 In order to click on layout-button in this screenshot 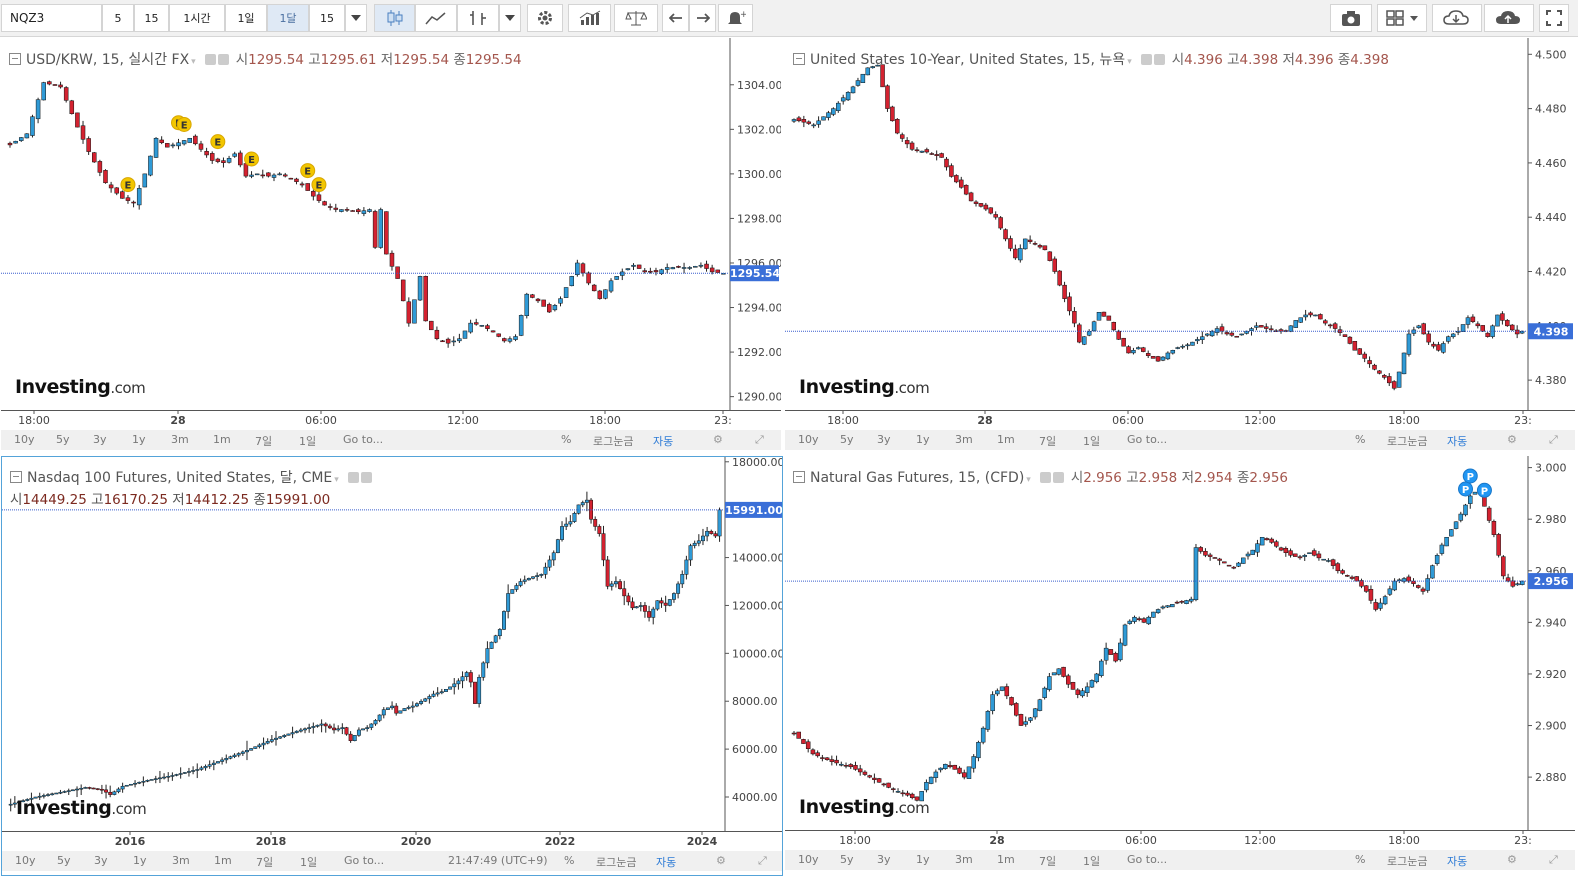, I will do `click(1402, 18)`.